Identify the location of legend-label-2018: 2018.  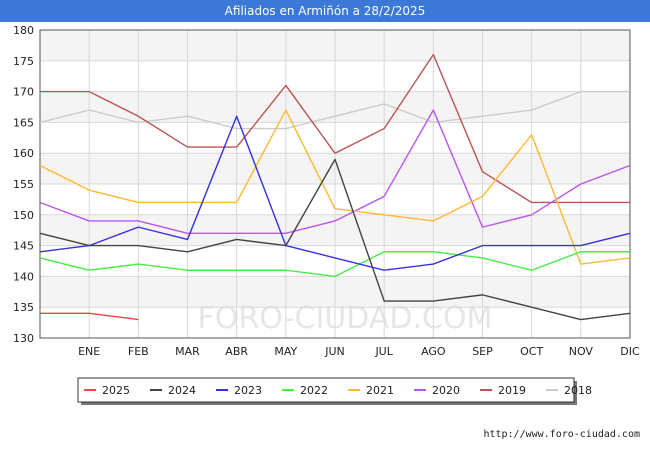
(578, 390).